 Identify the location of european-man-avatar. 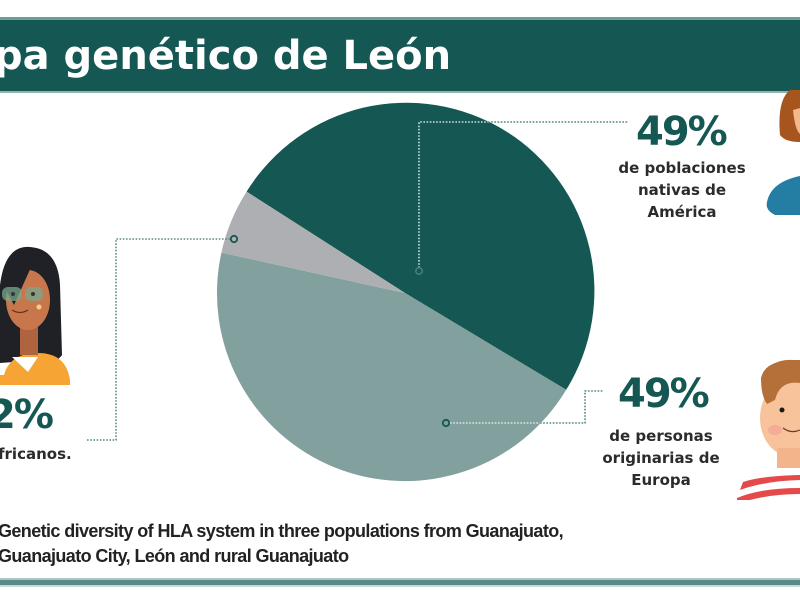
(767, 429).